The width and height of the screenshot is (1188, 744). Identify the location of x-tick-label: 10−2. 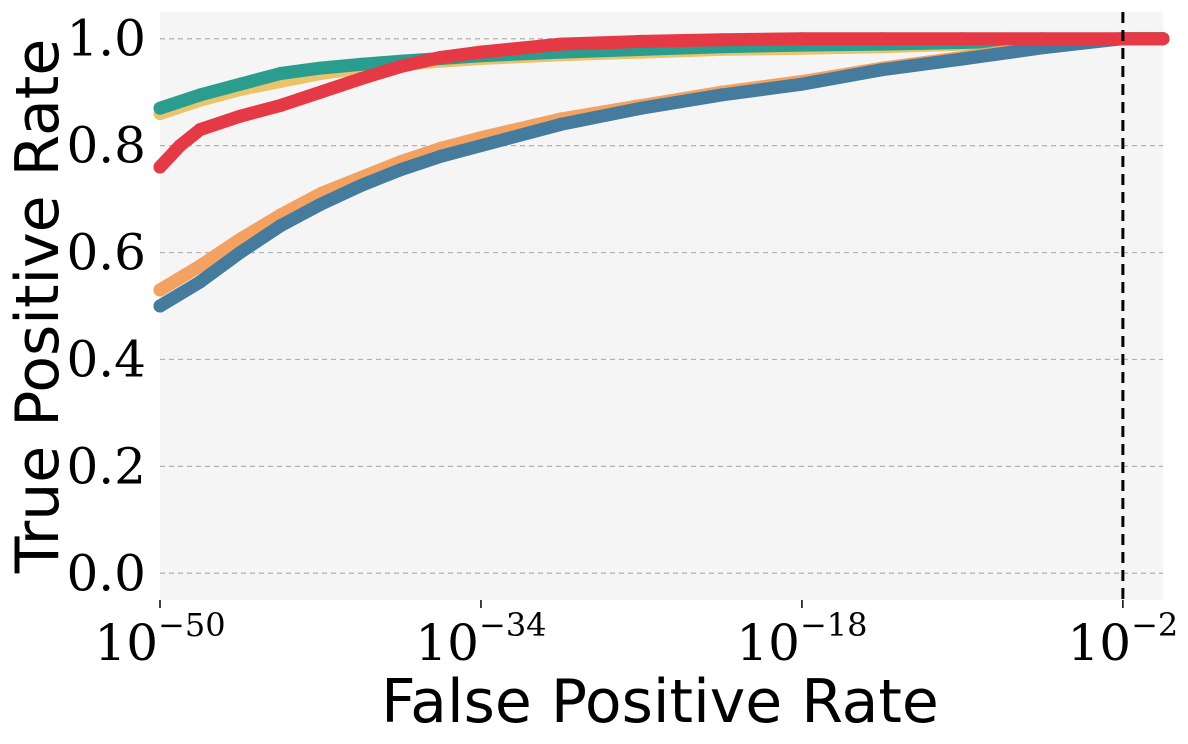
(1122, 639).